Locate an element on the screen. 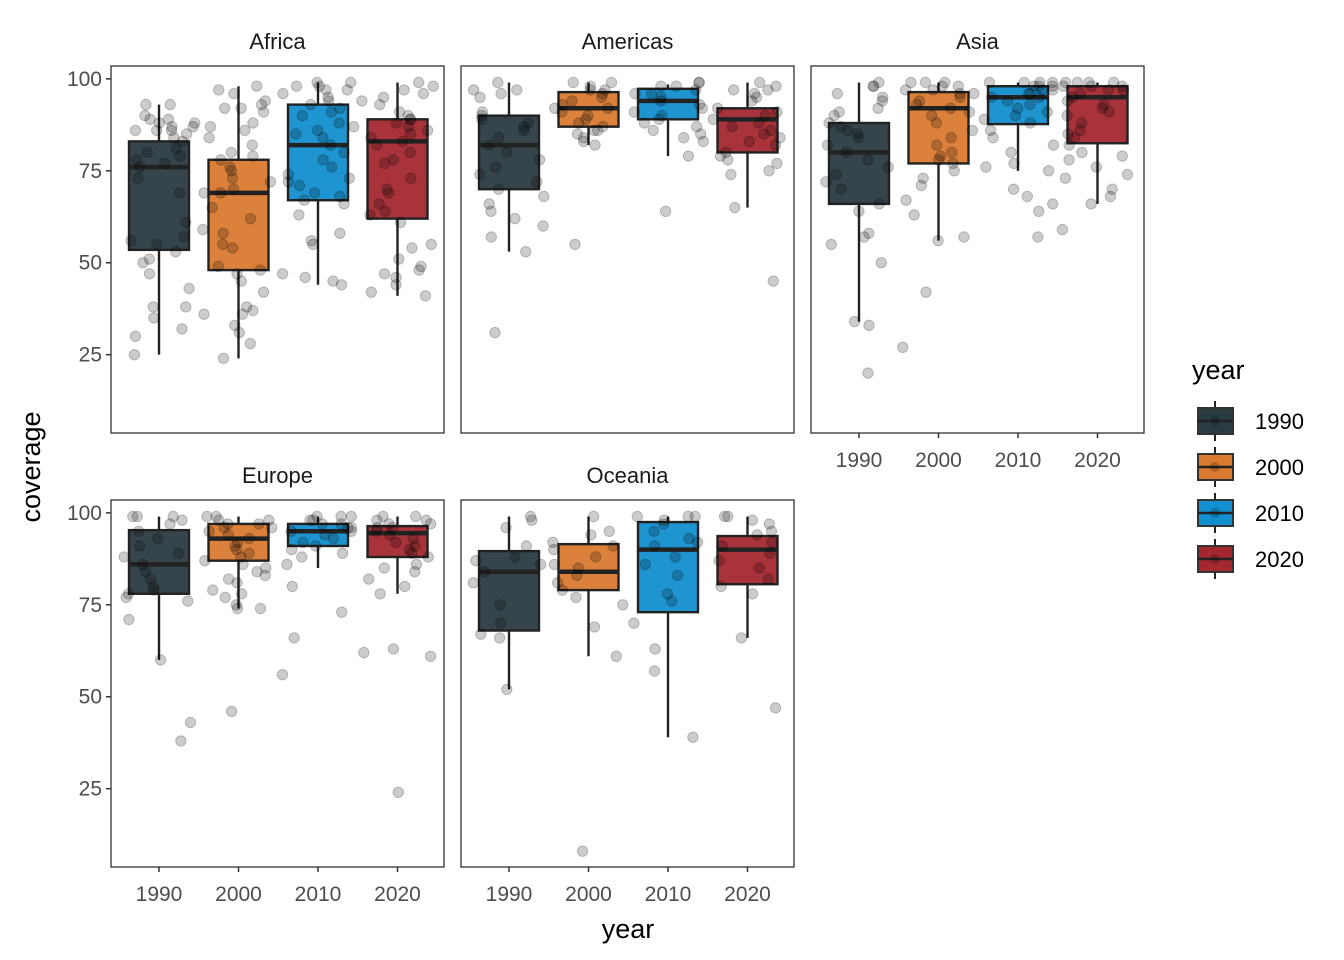 This screenshot has width=1344, height=960. x-tick-label: 1990 is located at coordinates (859, 460).